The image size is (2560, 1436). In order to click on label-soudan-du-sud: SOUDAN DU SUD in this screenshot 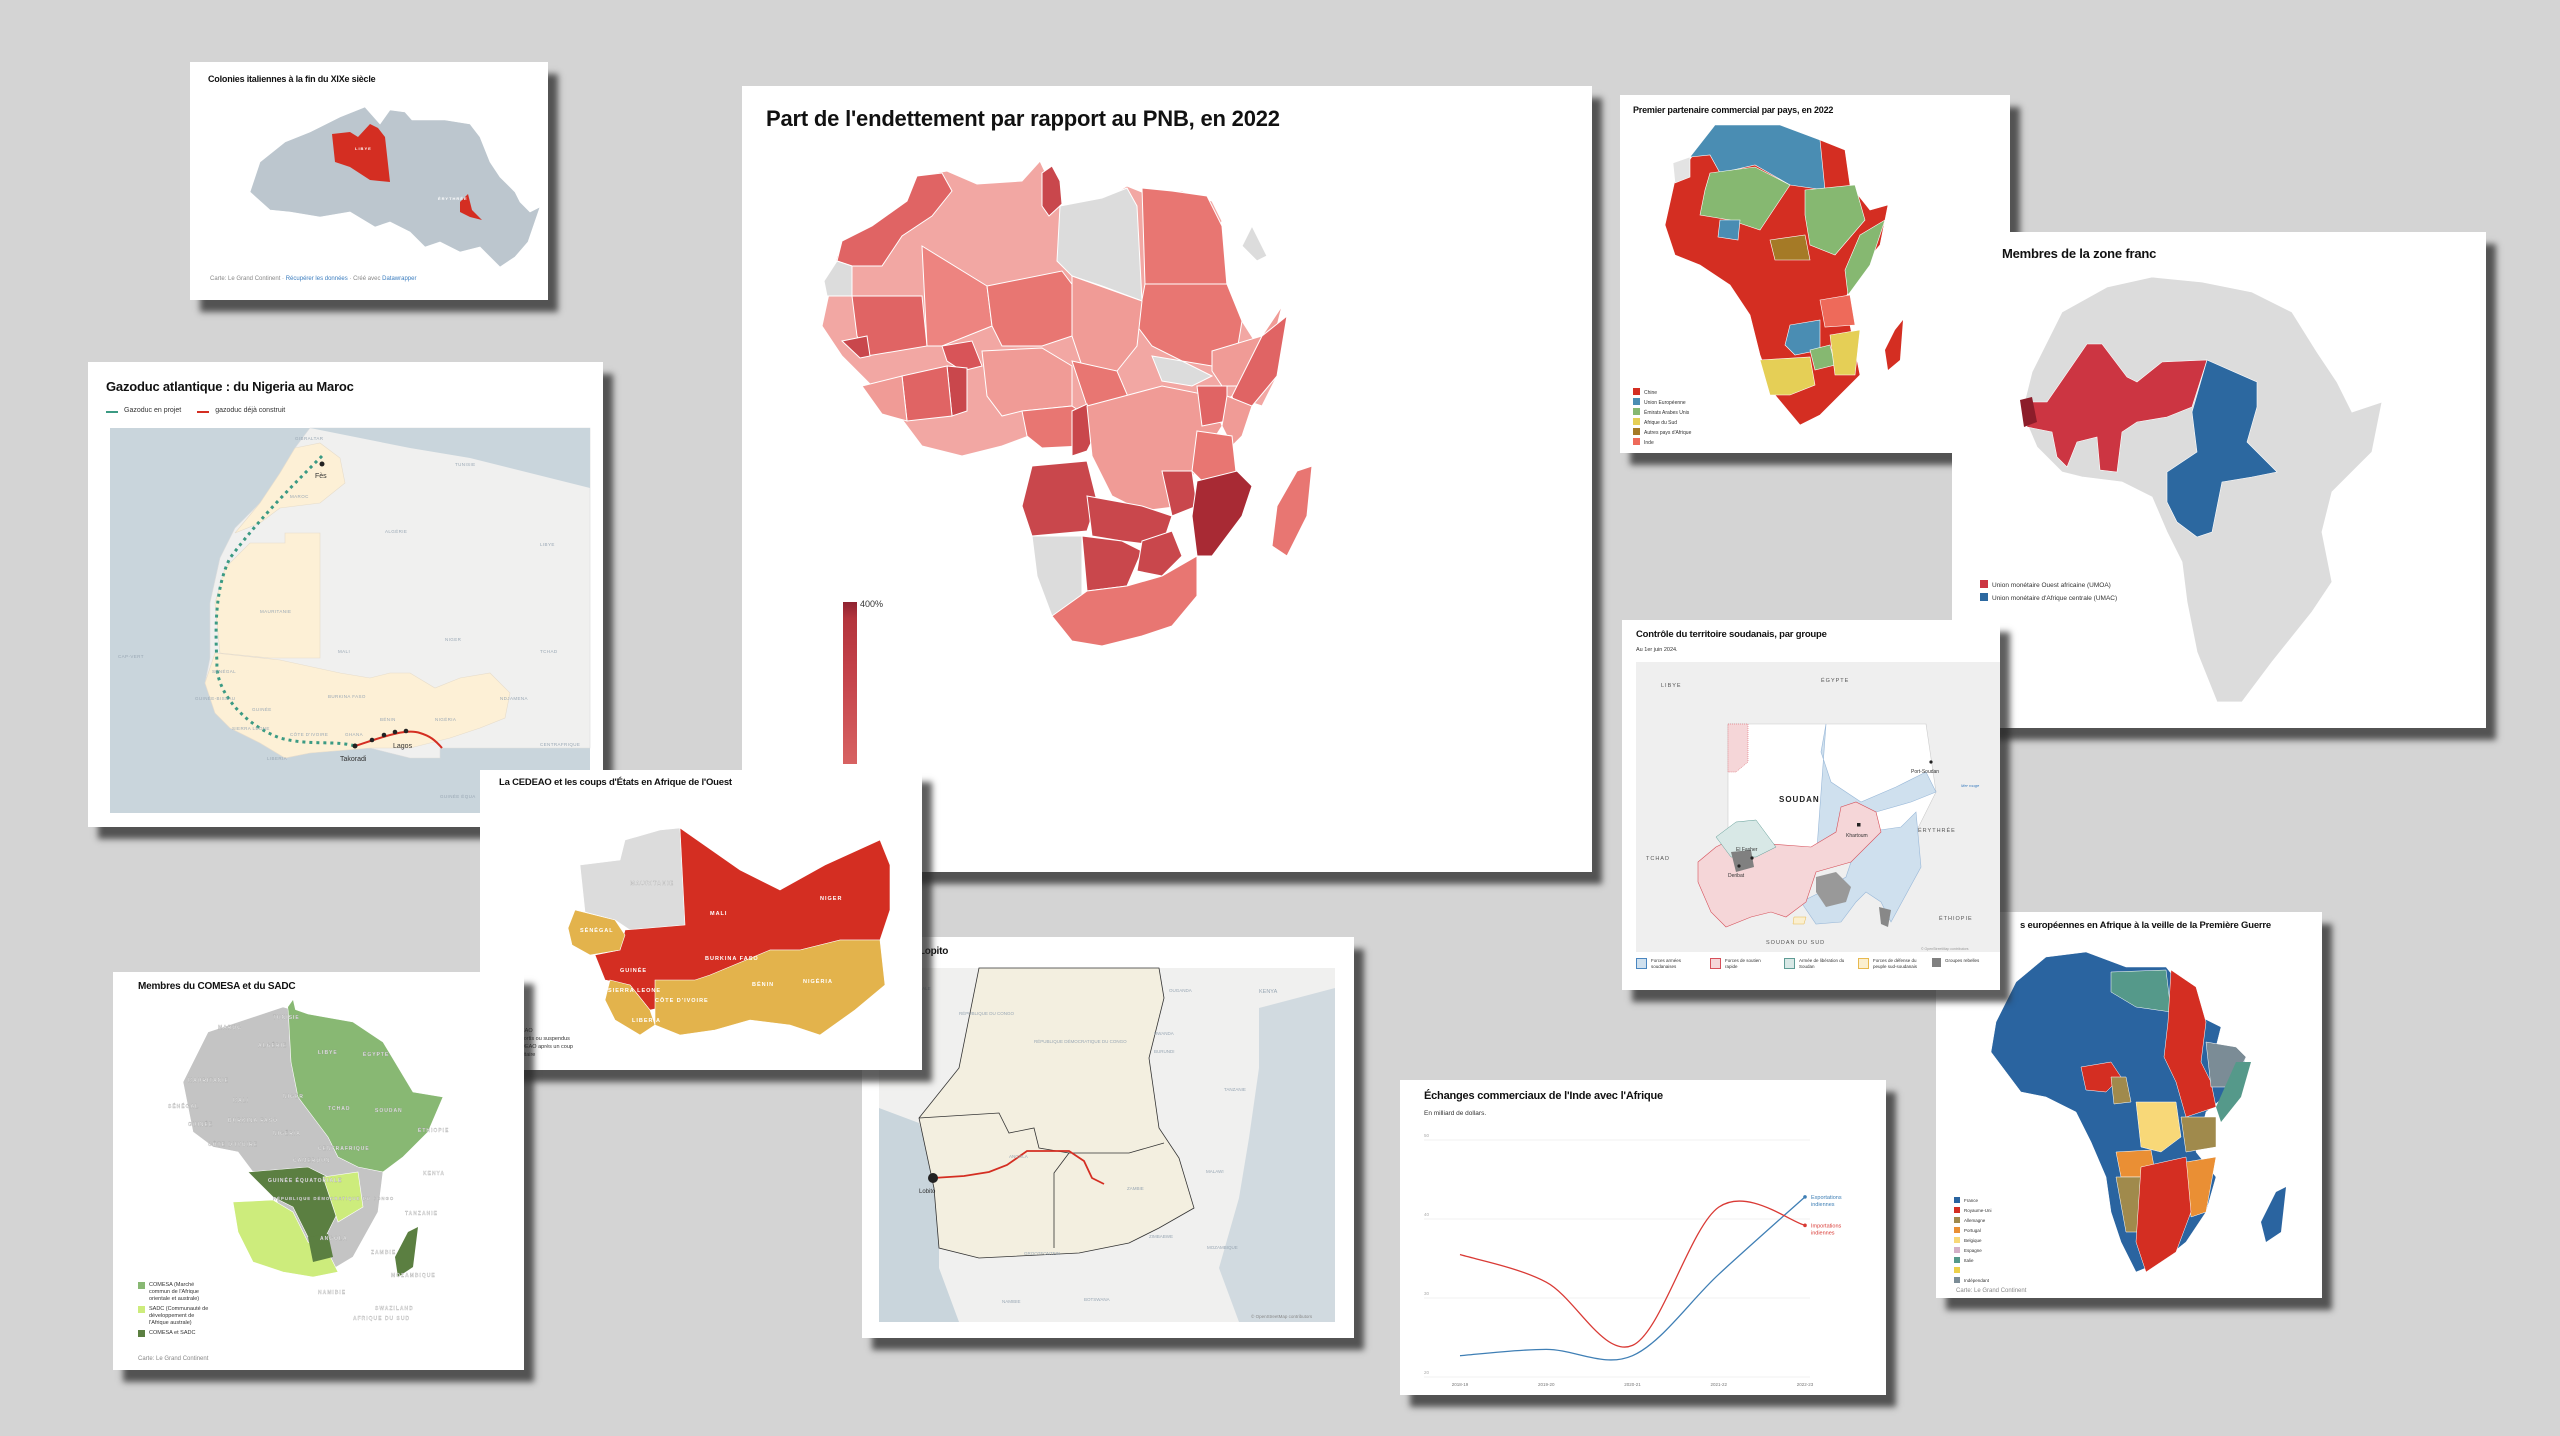, I will do `click(1795, 943)`.